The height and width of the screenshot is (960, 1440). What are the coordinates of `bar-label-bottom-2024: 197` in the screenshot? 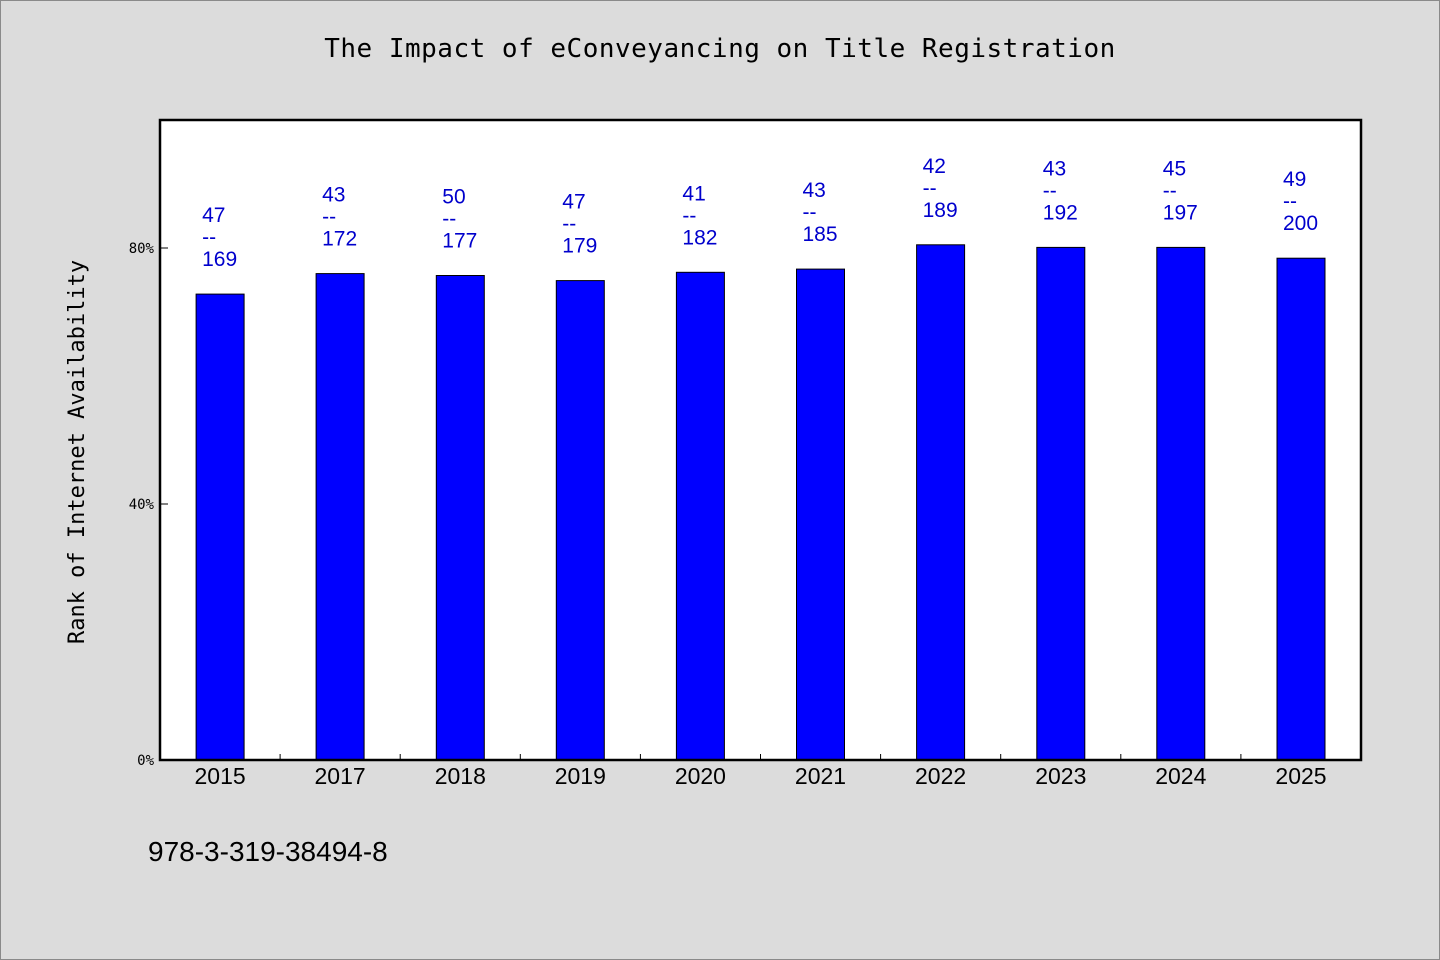 It's located at (1180, 212).